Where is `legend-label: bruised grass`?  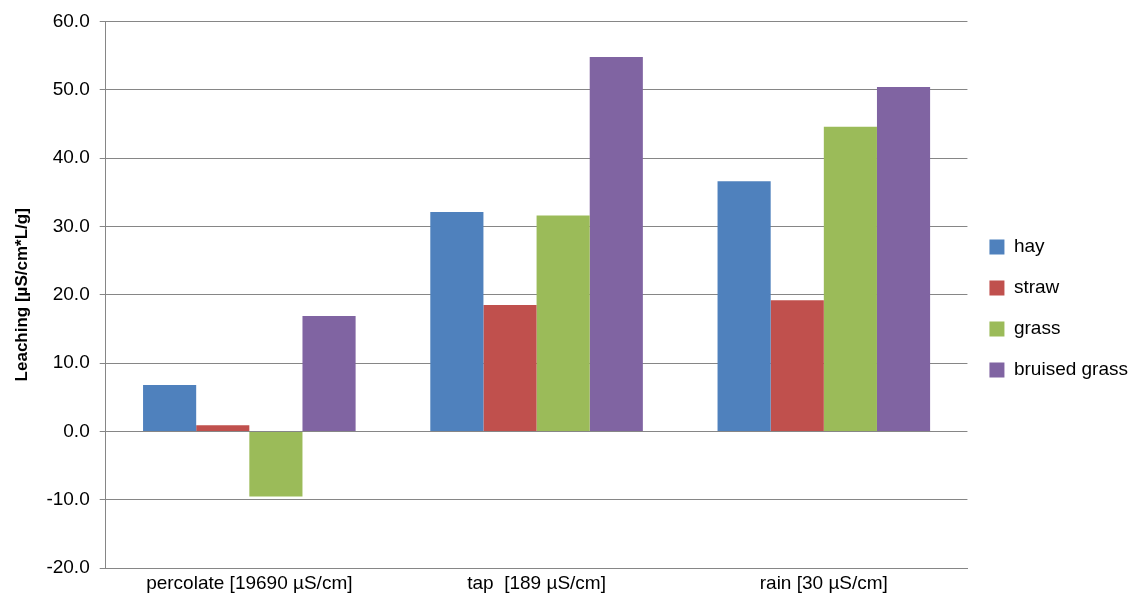
legend-label: bruised grass is located at coordinates (1071, 369).